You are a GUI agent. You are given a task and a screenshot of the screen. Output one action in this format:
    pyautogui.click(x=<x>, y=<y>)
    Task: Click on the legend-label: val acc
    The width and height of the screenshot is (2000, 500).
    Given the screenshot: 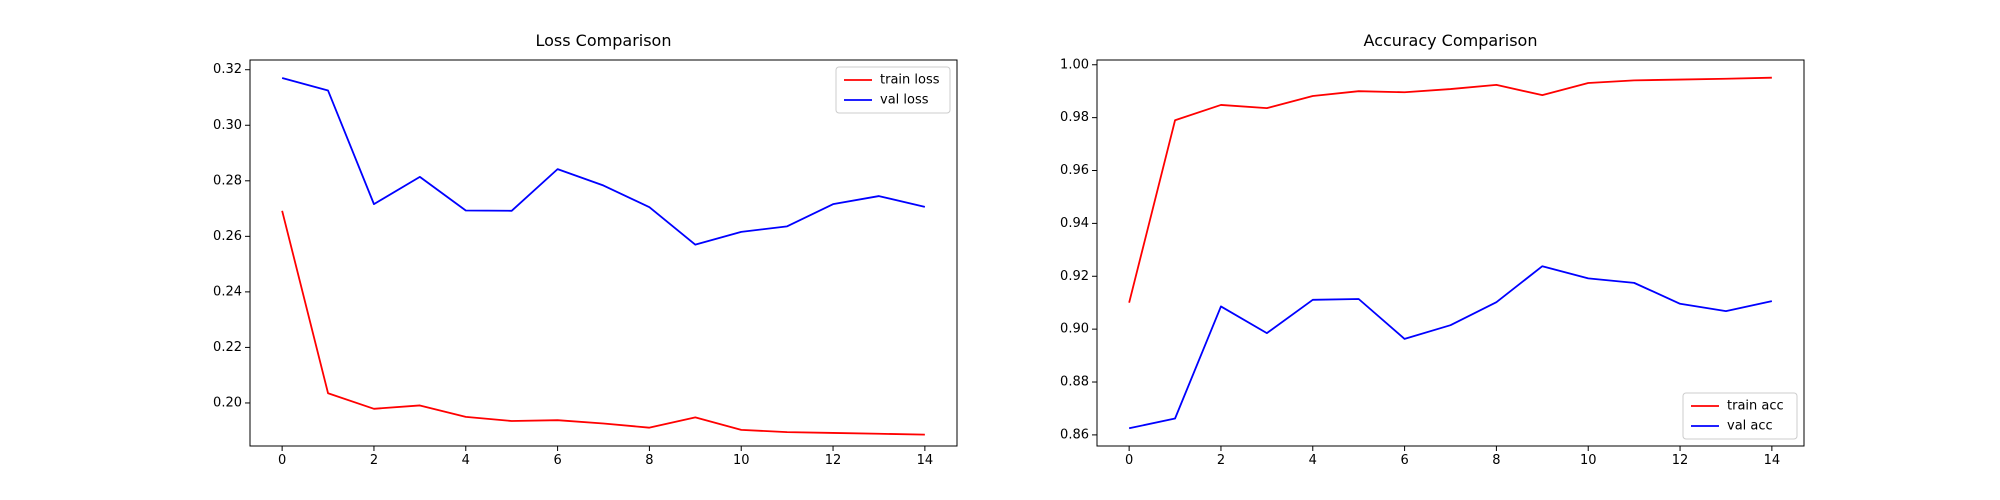 What is the action you would take?
    pyautogui.click(x=1750, y=426)
    